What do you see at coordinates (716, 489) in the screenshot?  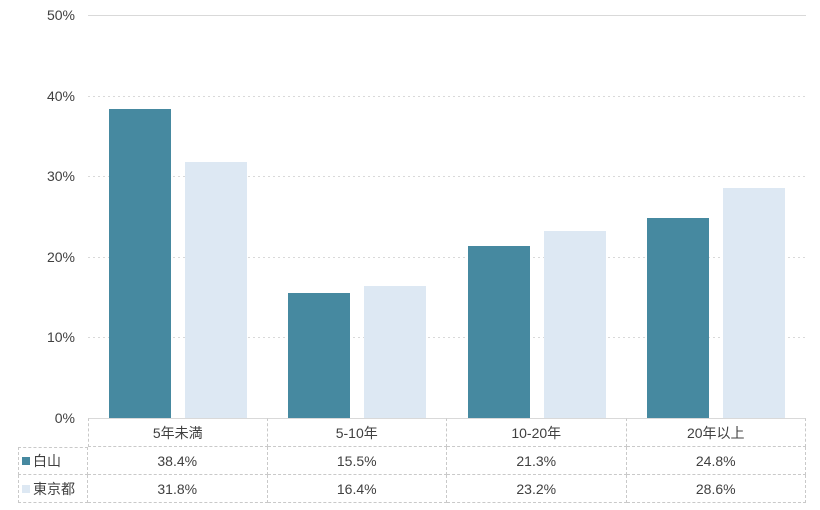 I see `value-cell-東京都-4: 28.6%` at bounding box center [716, 489].